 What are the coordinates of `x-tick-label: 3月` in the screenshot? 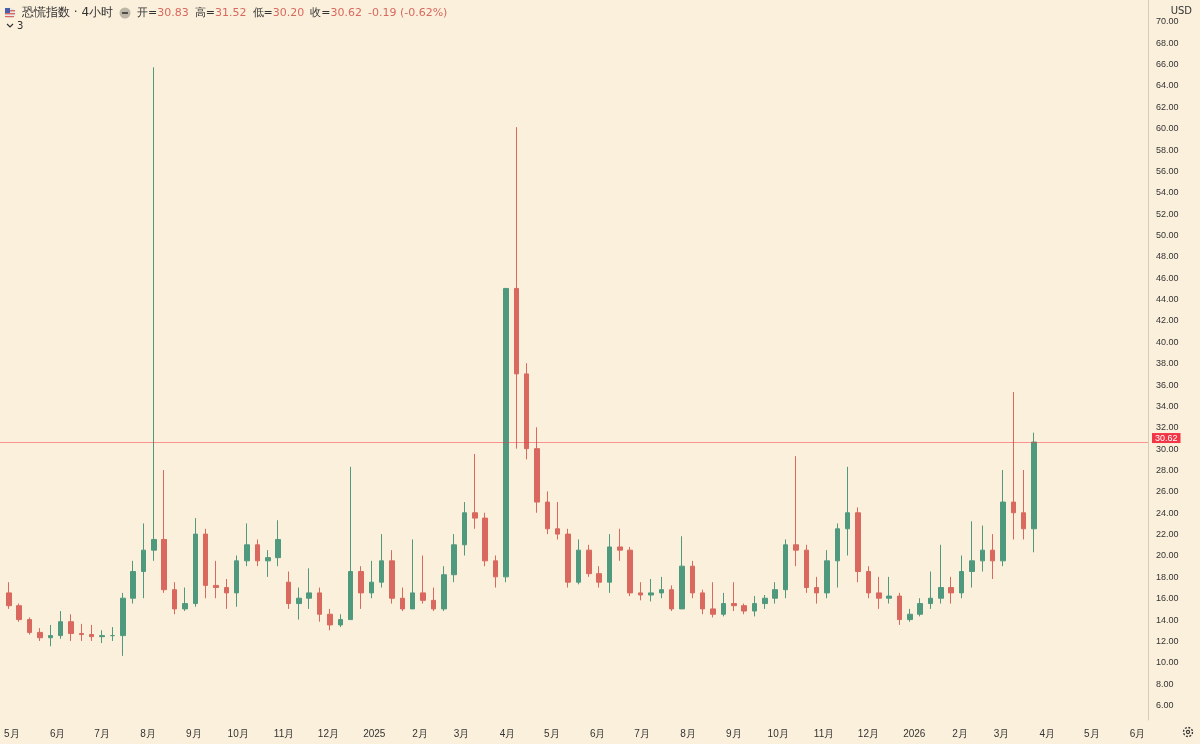 It's located at (461, 733).